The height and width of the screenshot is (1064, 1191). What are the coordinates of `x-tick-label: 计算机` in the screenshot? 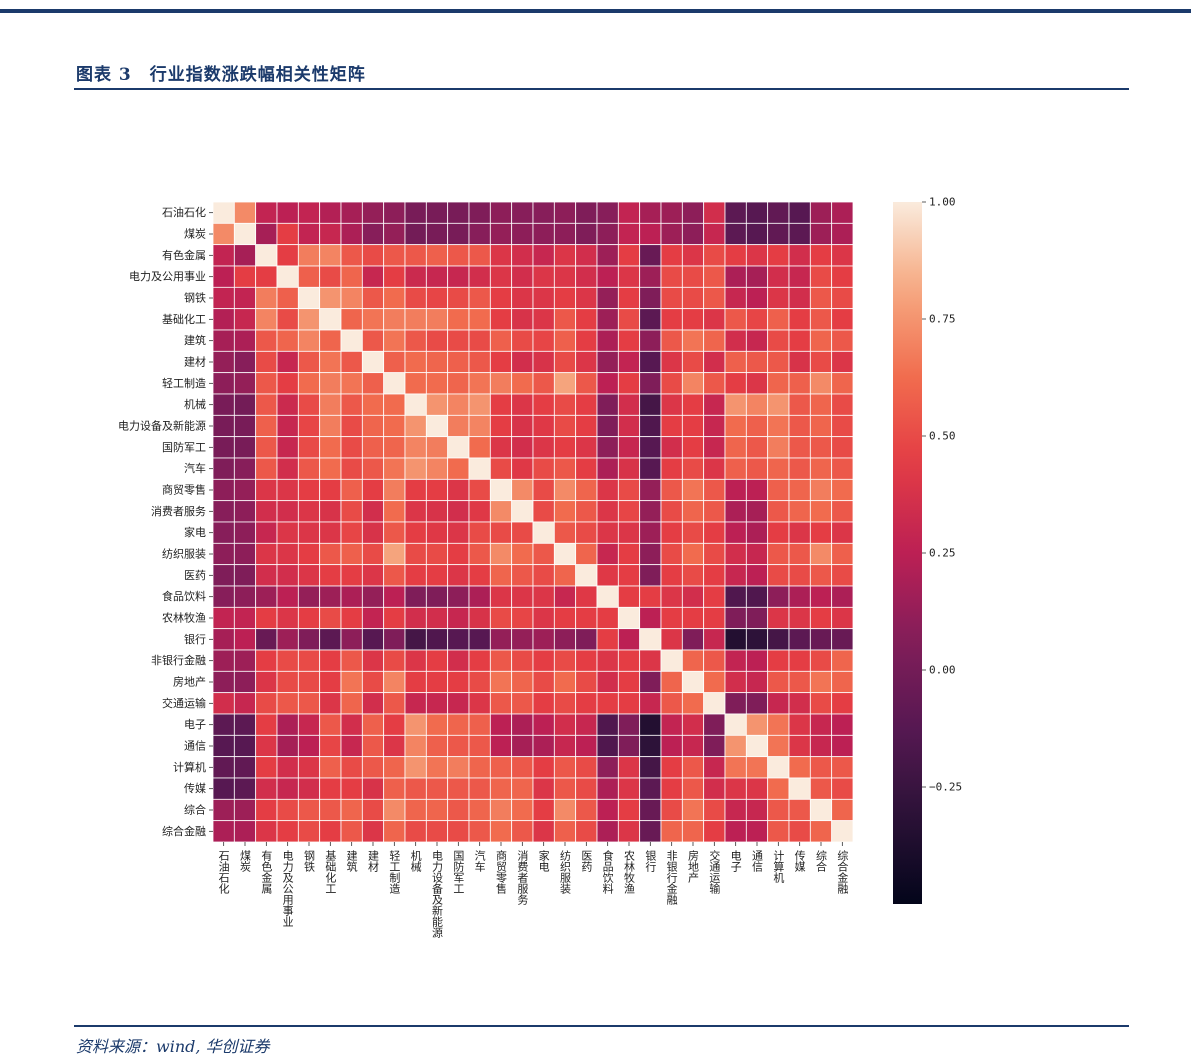 It's located at (778, 866).